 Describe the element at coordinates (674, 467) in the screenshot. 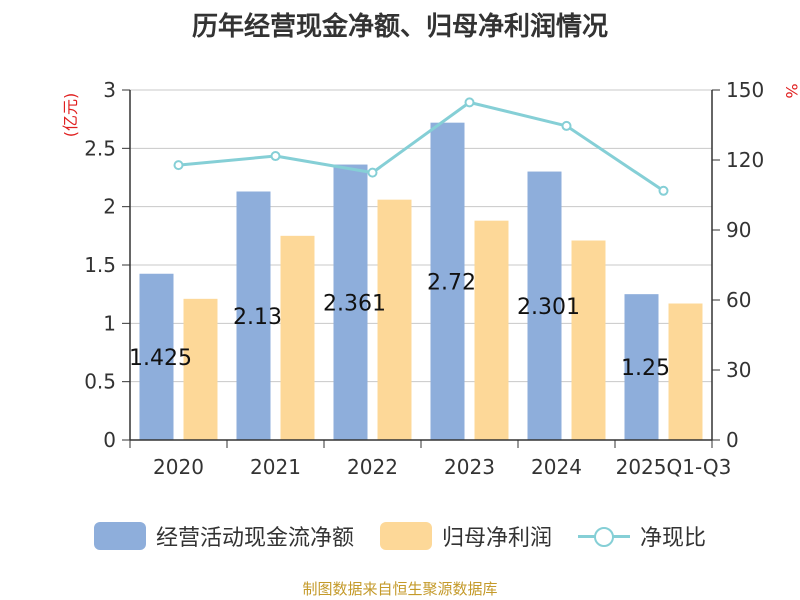

I see `x-tick-label: 2025Q1-Q3` at that location.